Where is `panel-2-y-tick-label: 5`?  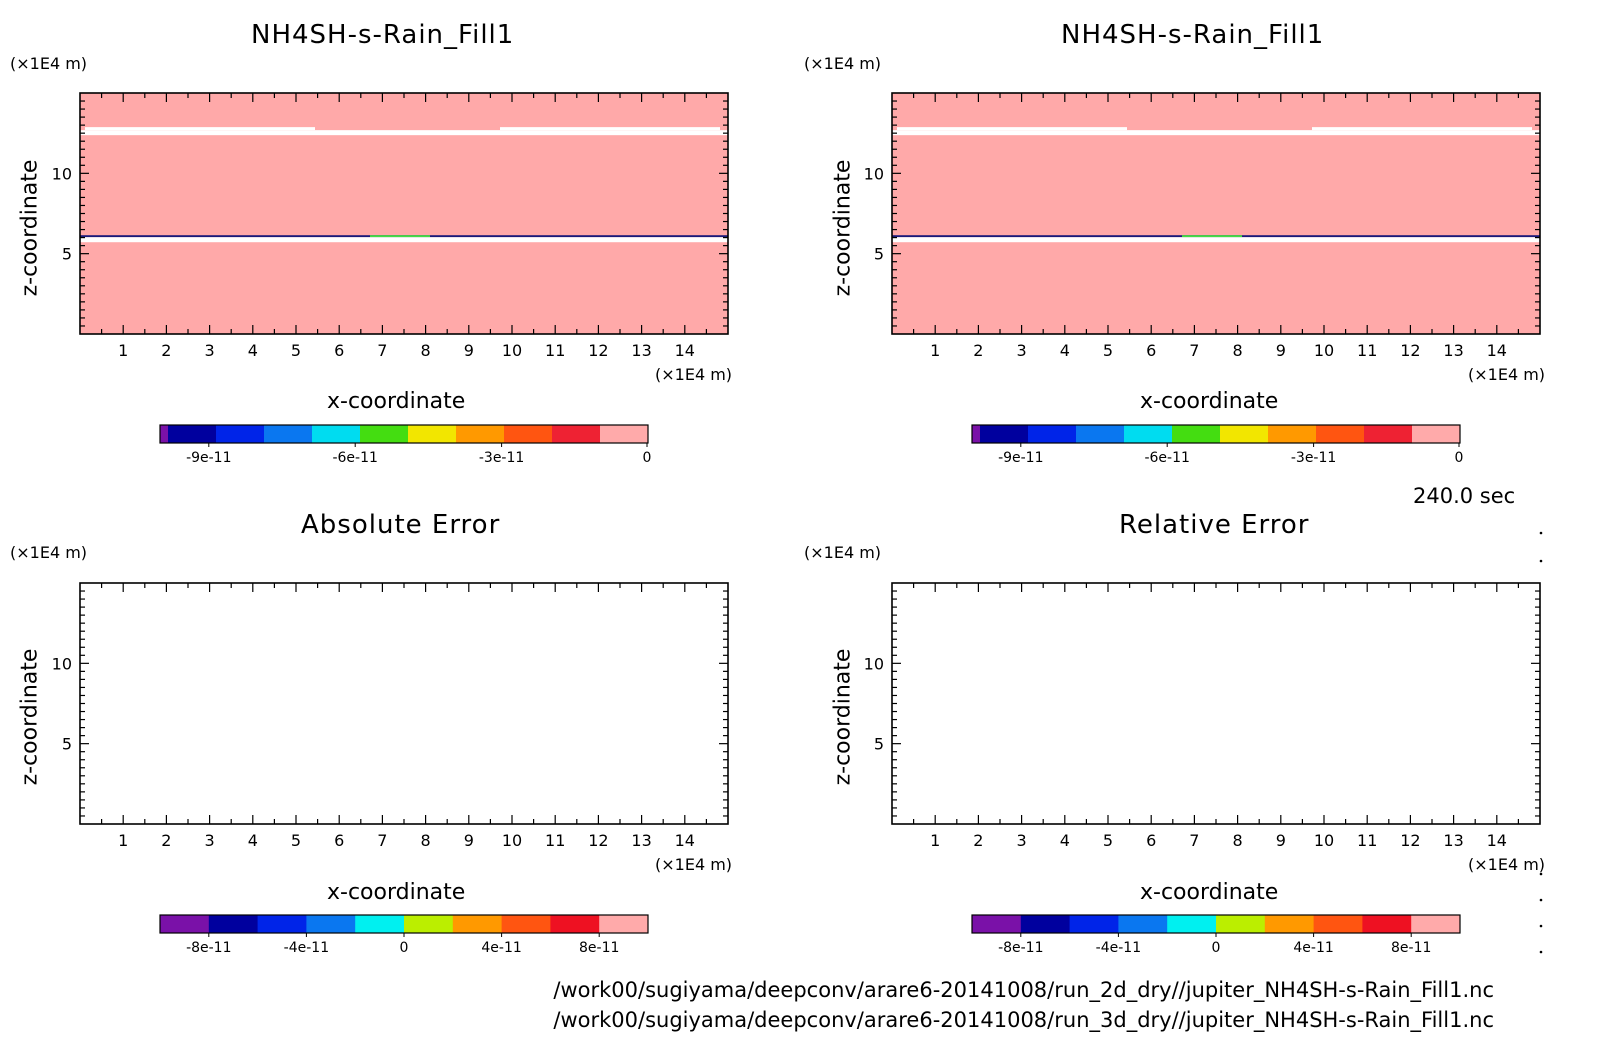 panel-2-y-tick-label: 5 is located at coordinates (879, 254).